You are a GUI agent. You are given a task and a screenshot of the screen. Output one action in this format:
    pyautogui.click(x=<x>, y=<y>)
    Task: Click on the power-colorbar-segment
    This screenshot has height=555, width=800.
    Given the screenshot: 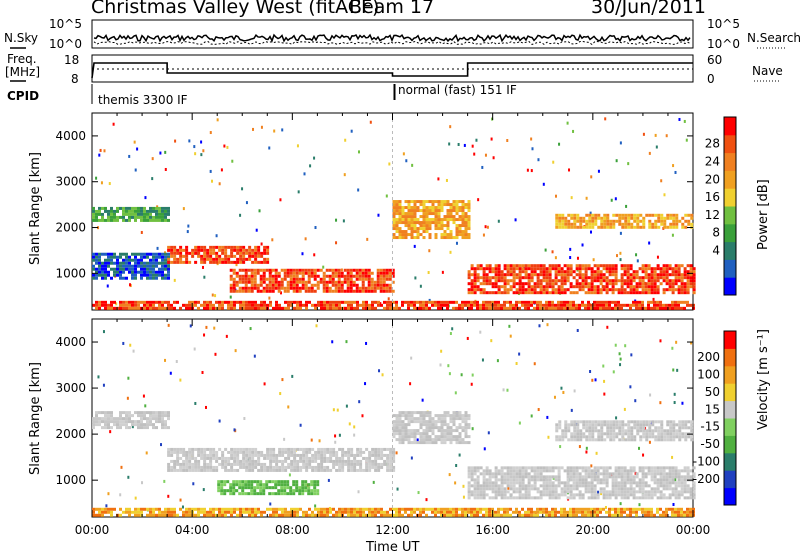 What is the action you would take?
    pyautogui.click(x=730, y=268)
    